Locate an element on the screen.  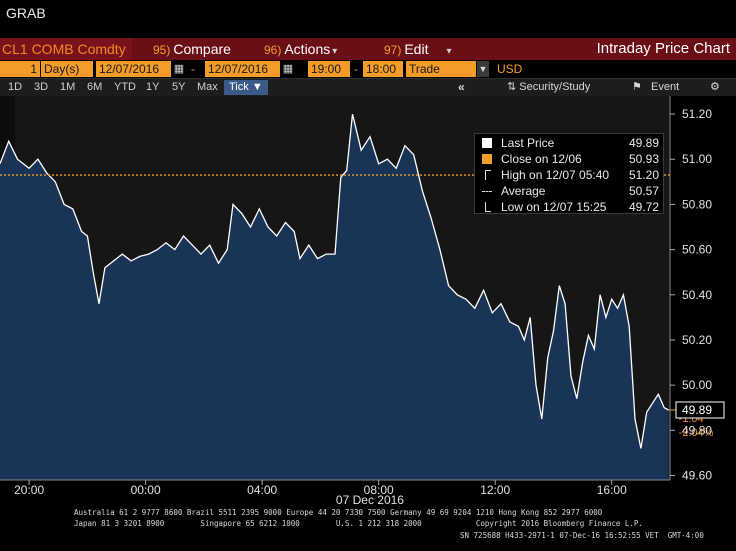
ticker-field: CL1 COMB Comdty is located at coordinates (66, 49).